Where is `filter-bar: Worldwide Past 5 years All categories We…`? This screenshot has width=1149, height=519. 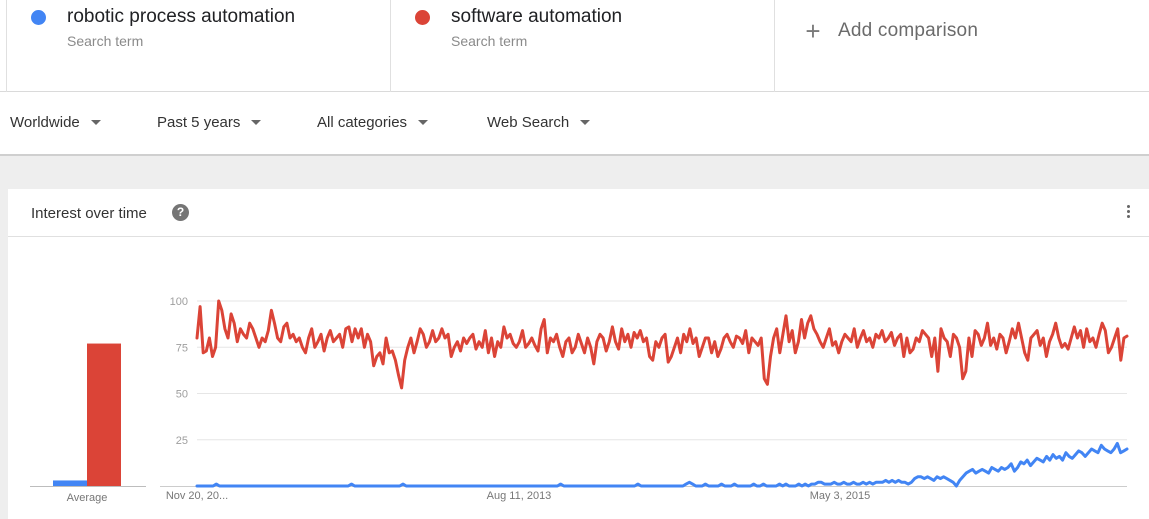
filter-bar: Worldwide Past 5 years All categories We… is located at coordinates (574, 124).